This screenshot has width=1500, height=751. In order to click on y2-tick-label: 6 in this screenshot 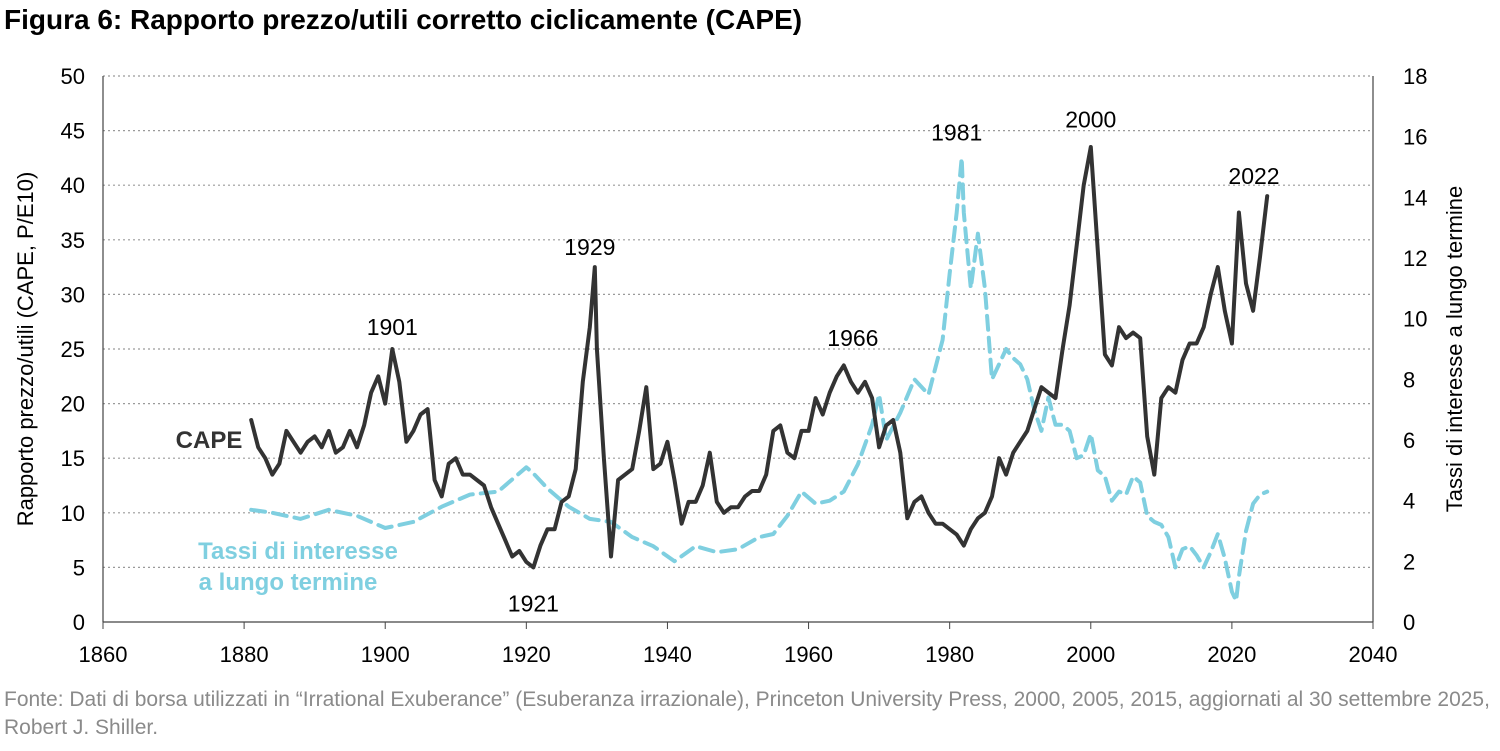, I will do `click(1409, 440)`.